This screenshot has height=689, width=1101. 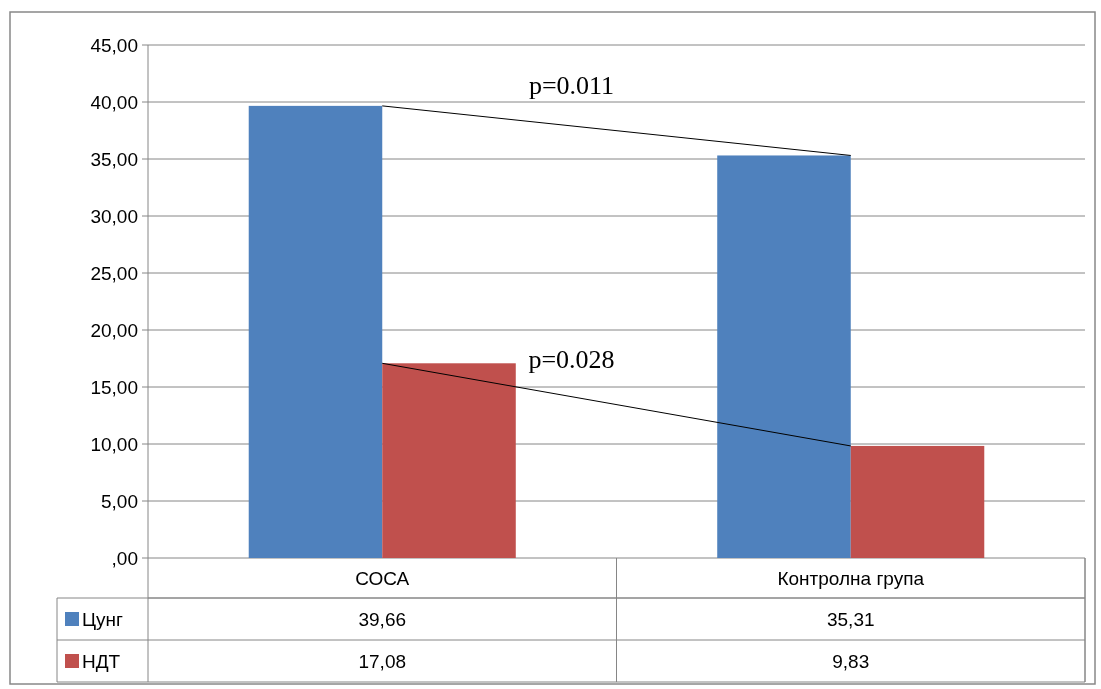 I want to click on y-tick-label: 40,00, so click(x=114, y=102).